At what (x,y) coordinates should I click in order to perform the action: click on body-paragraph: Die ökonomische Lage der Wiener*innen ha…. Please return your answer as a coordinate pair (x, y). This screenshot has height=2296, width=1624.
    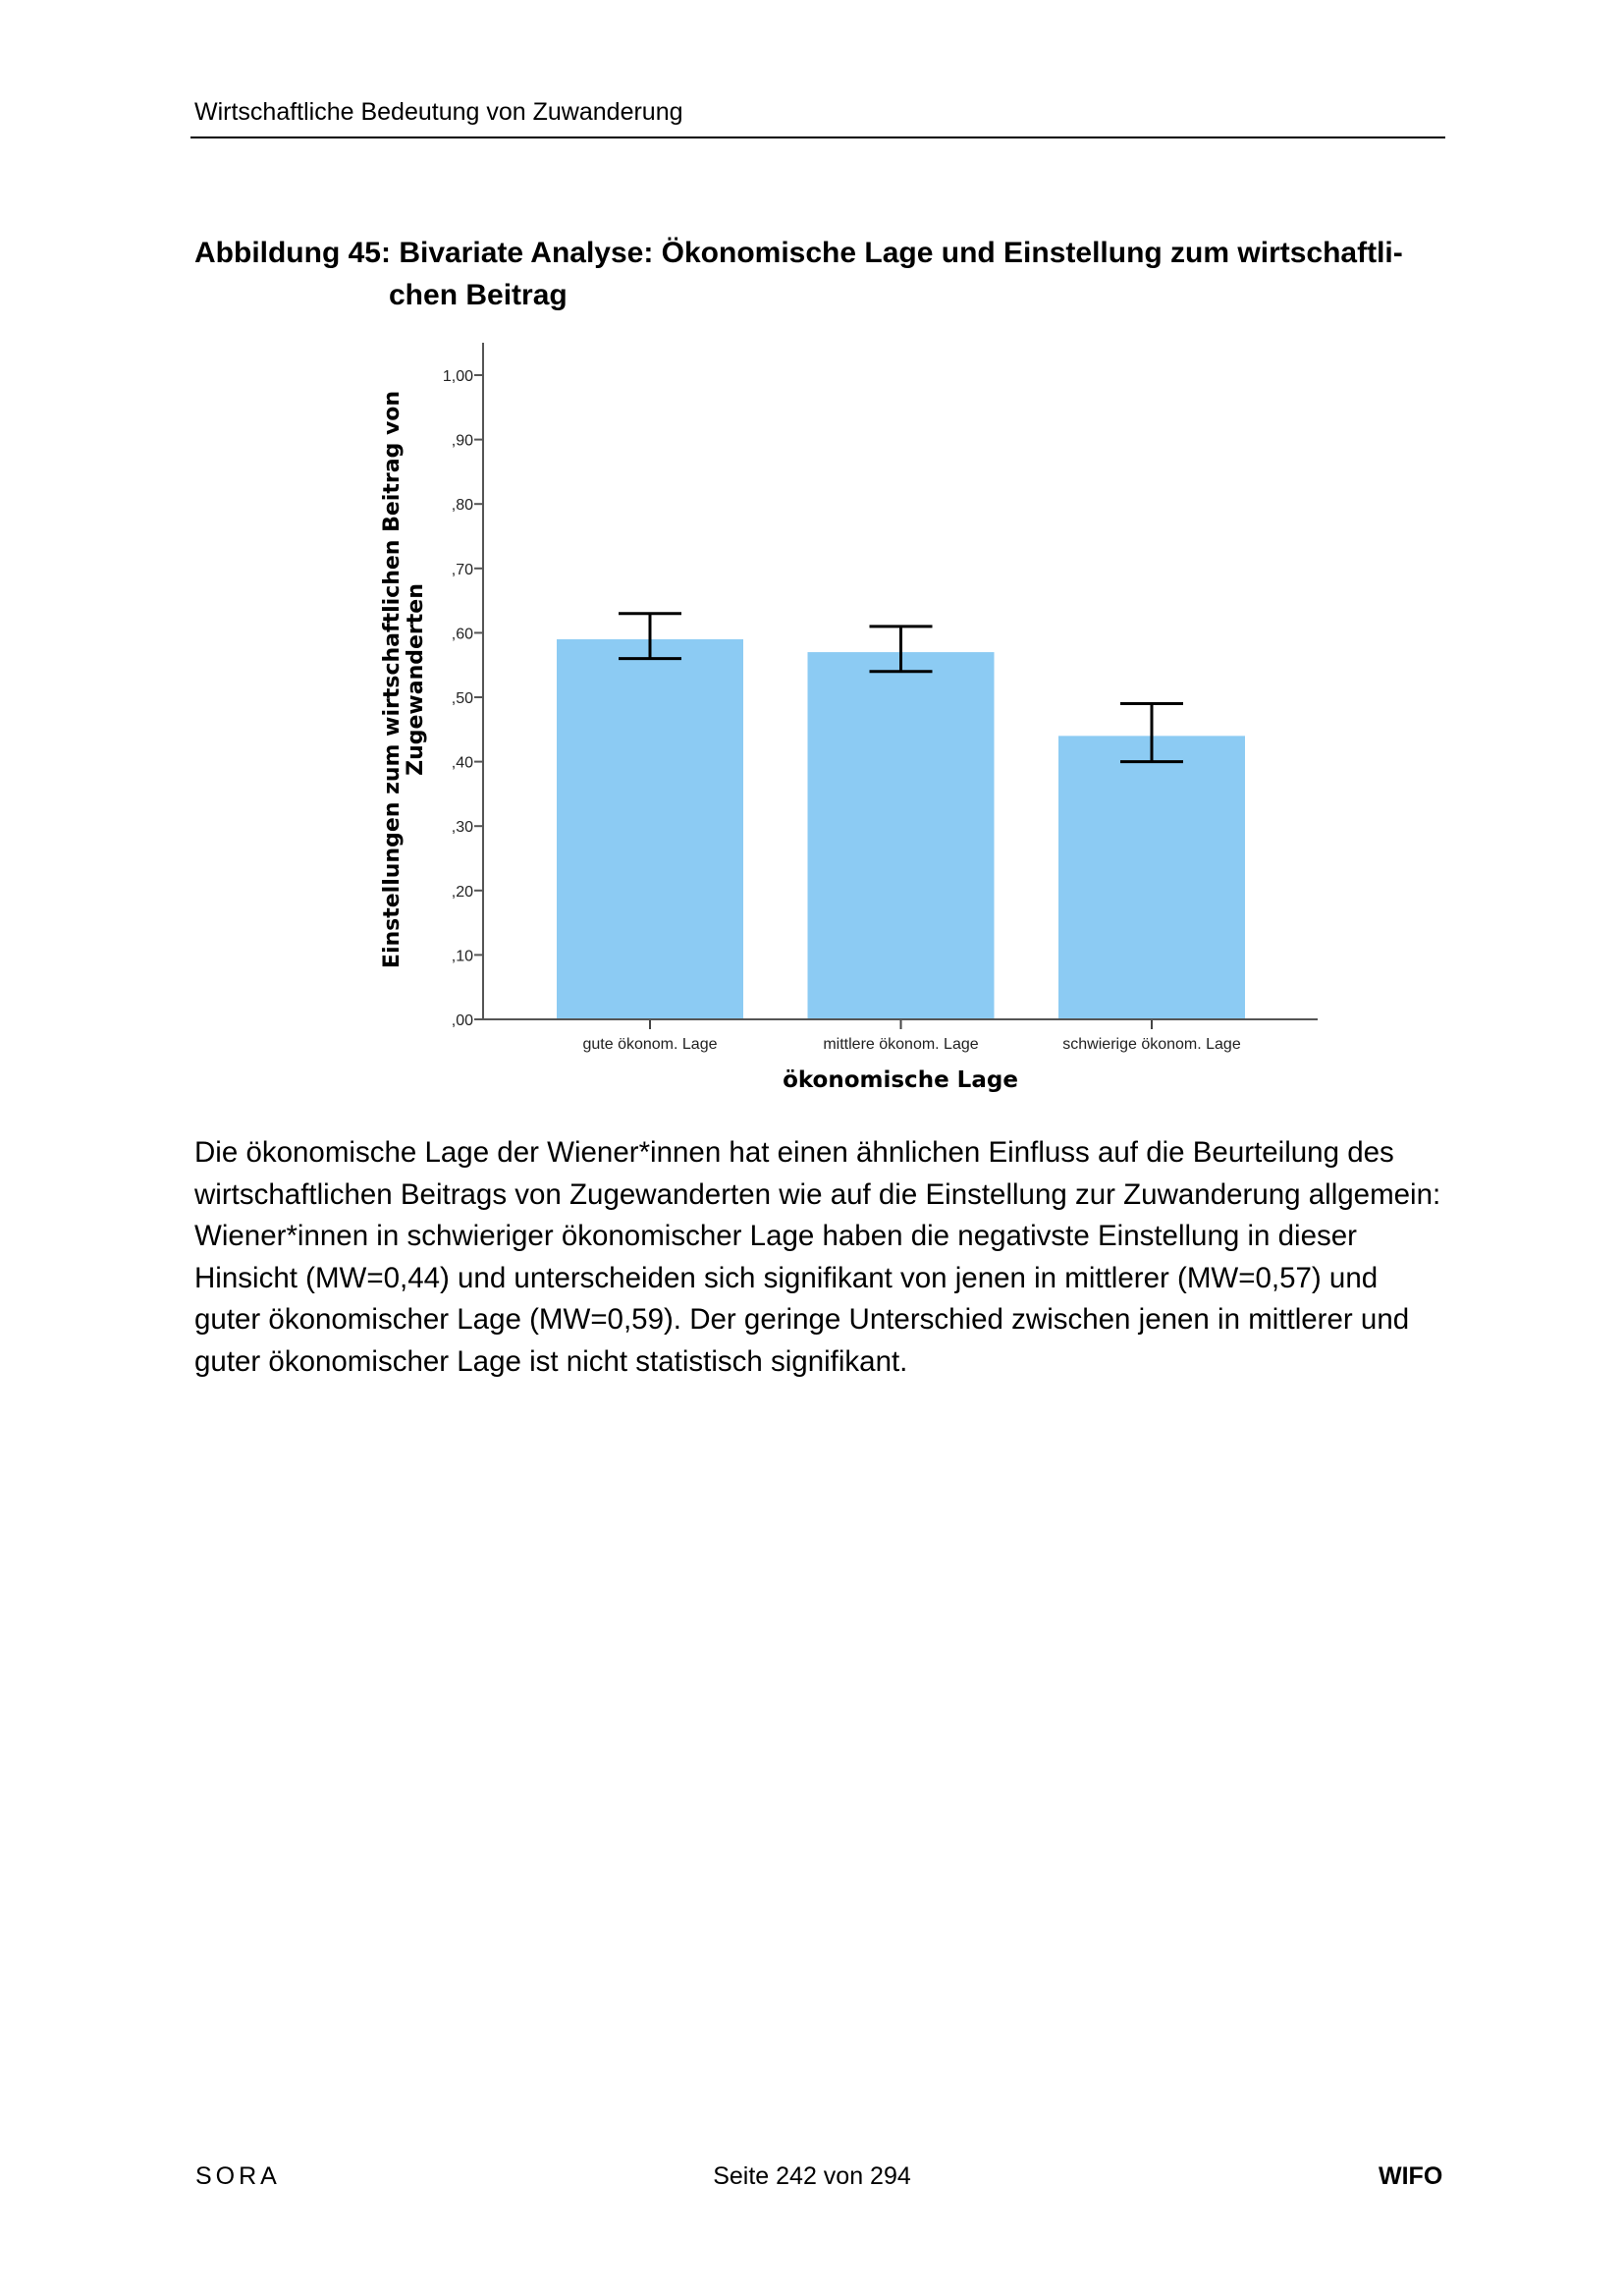
    Looking at the image, I should click on (817, 1257).